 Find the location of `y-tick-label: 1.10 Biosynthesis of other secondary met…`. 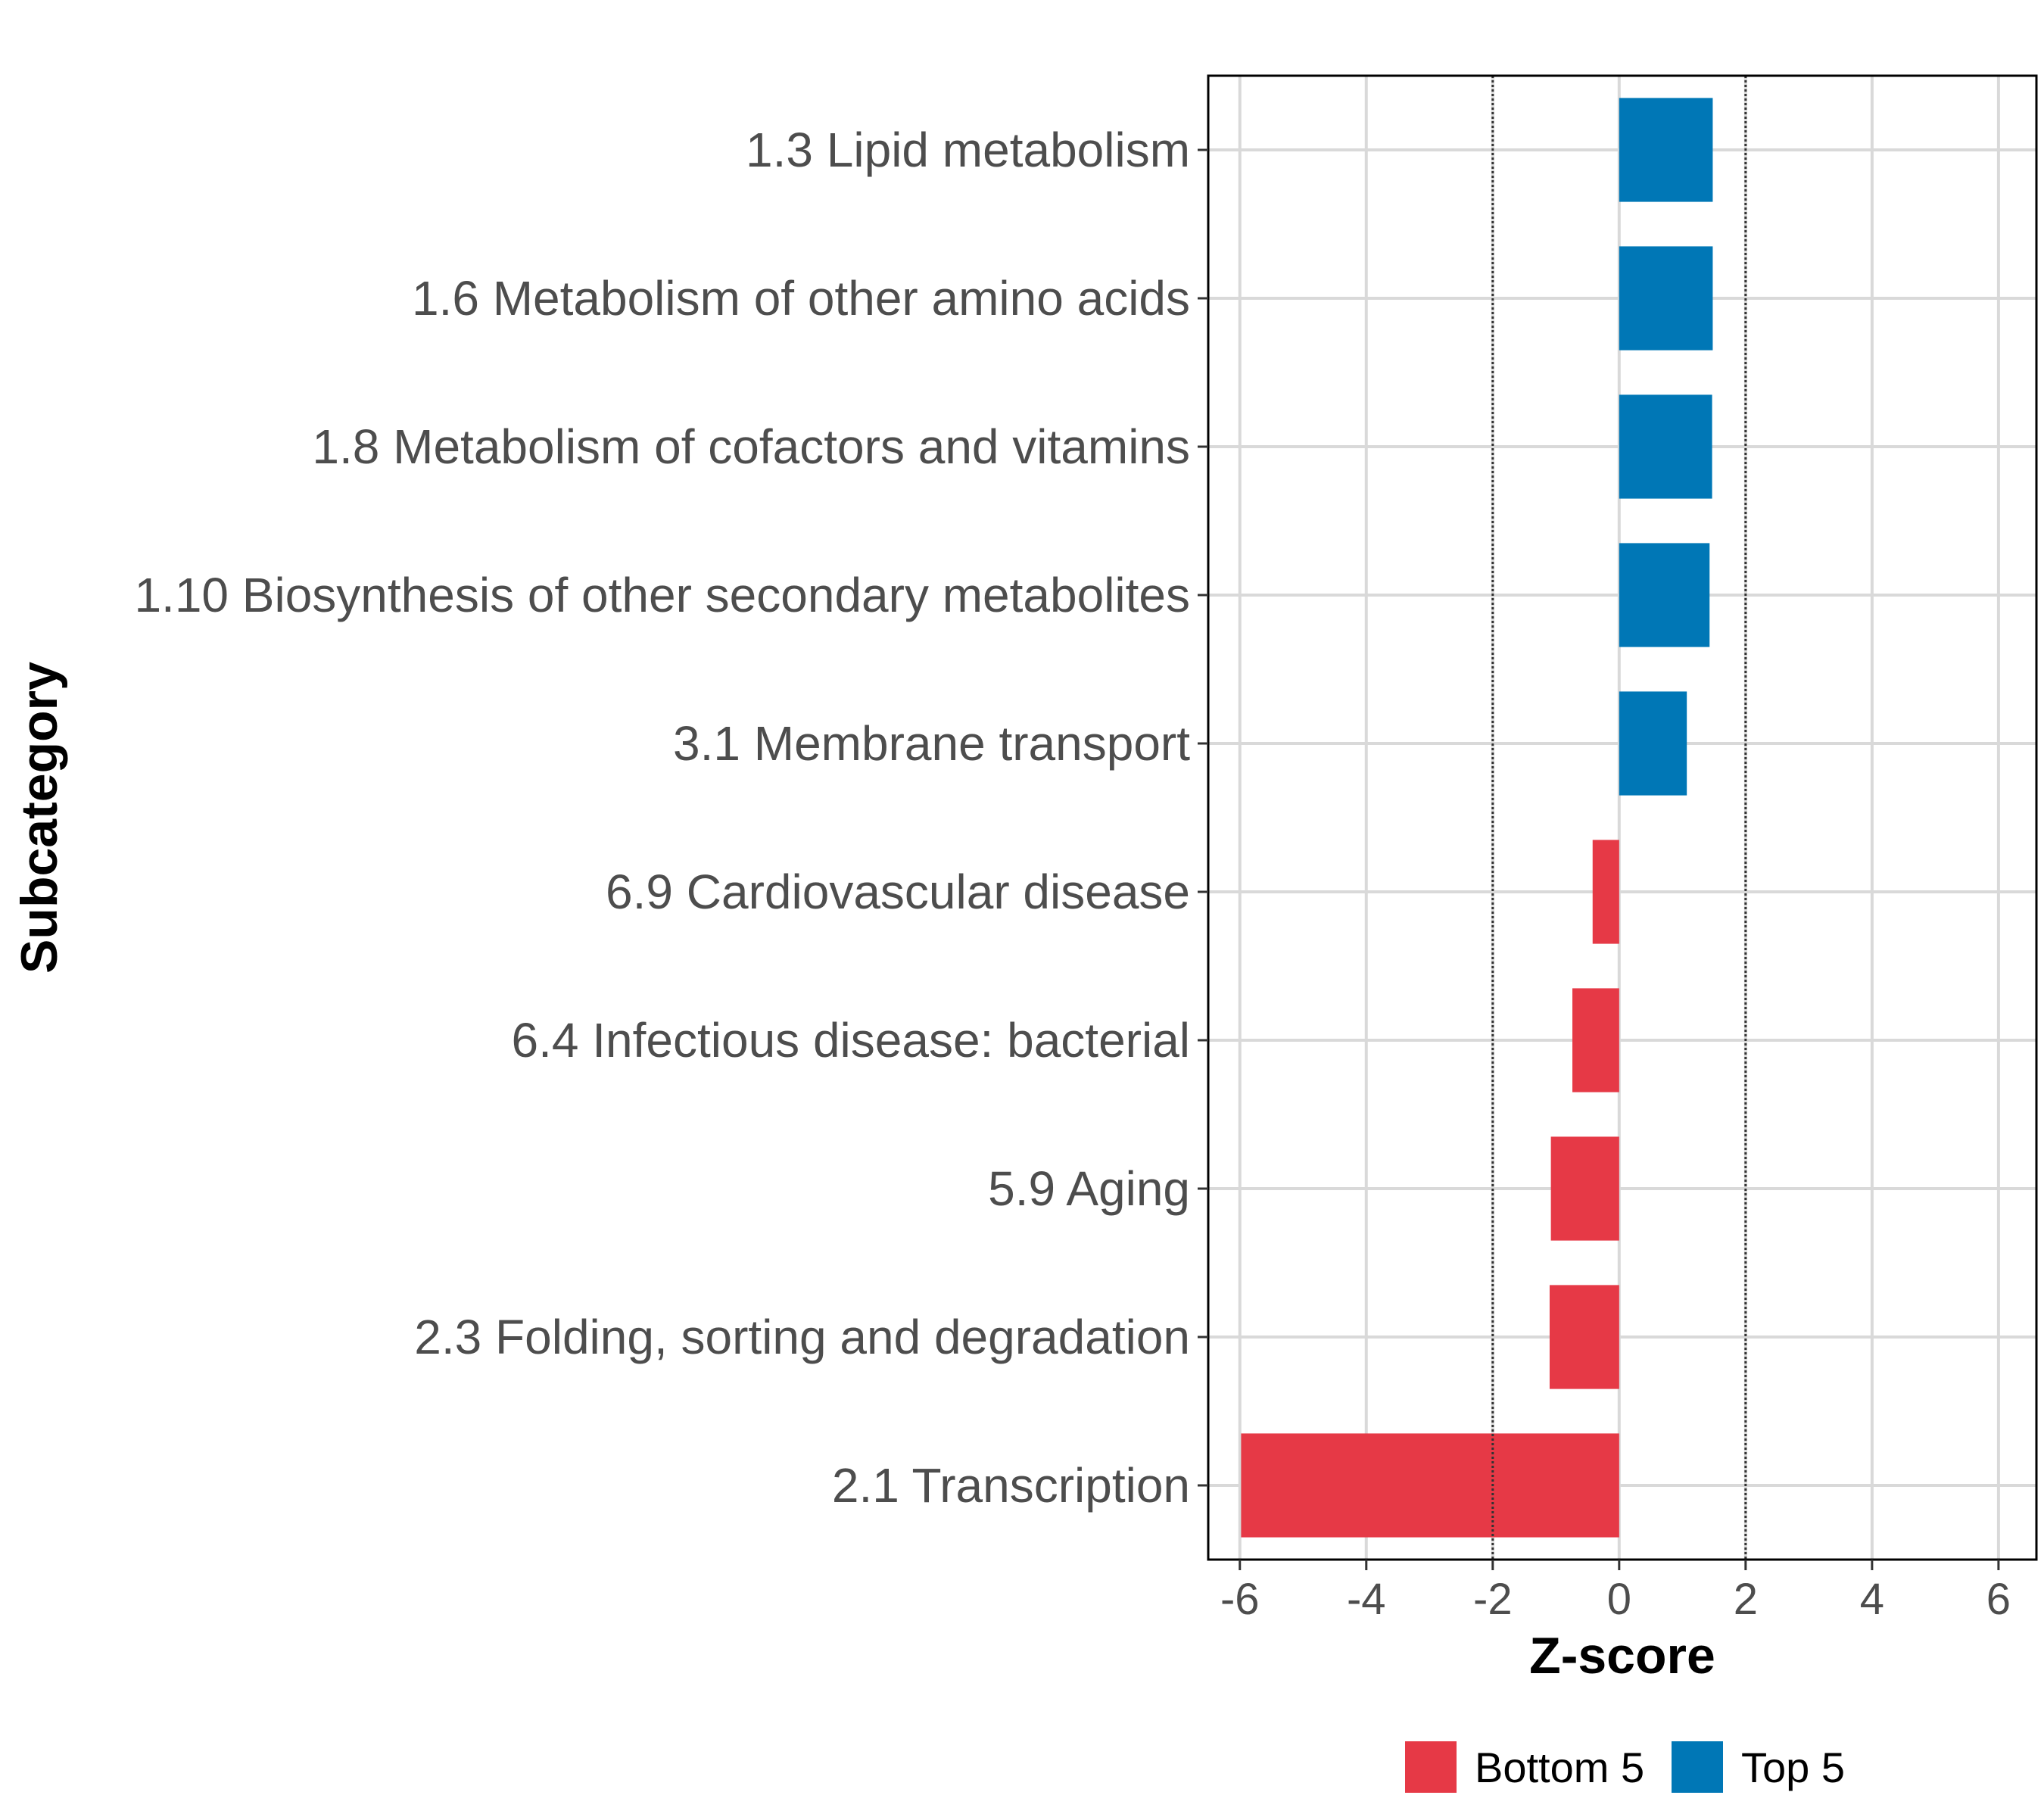

y-tick-label: 1.10 Biosynthesis of other secondary met… is located at coordinates (662, 595).